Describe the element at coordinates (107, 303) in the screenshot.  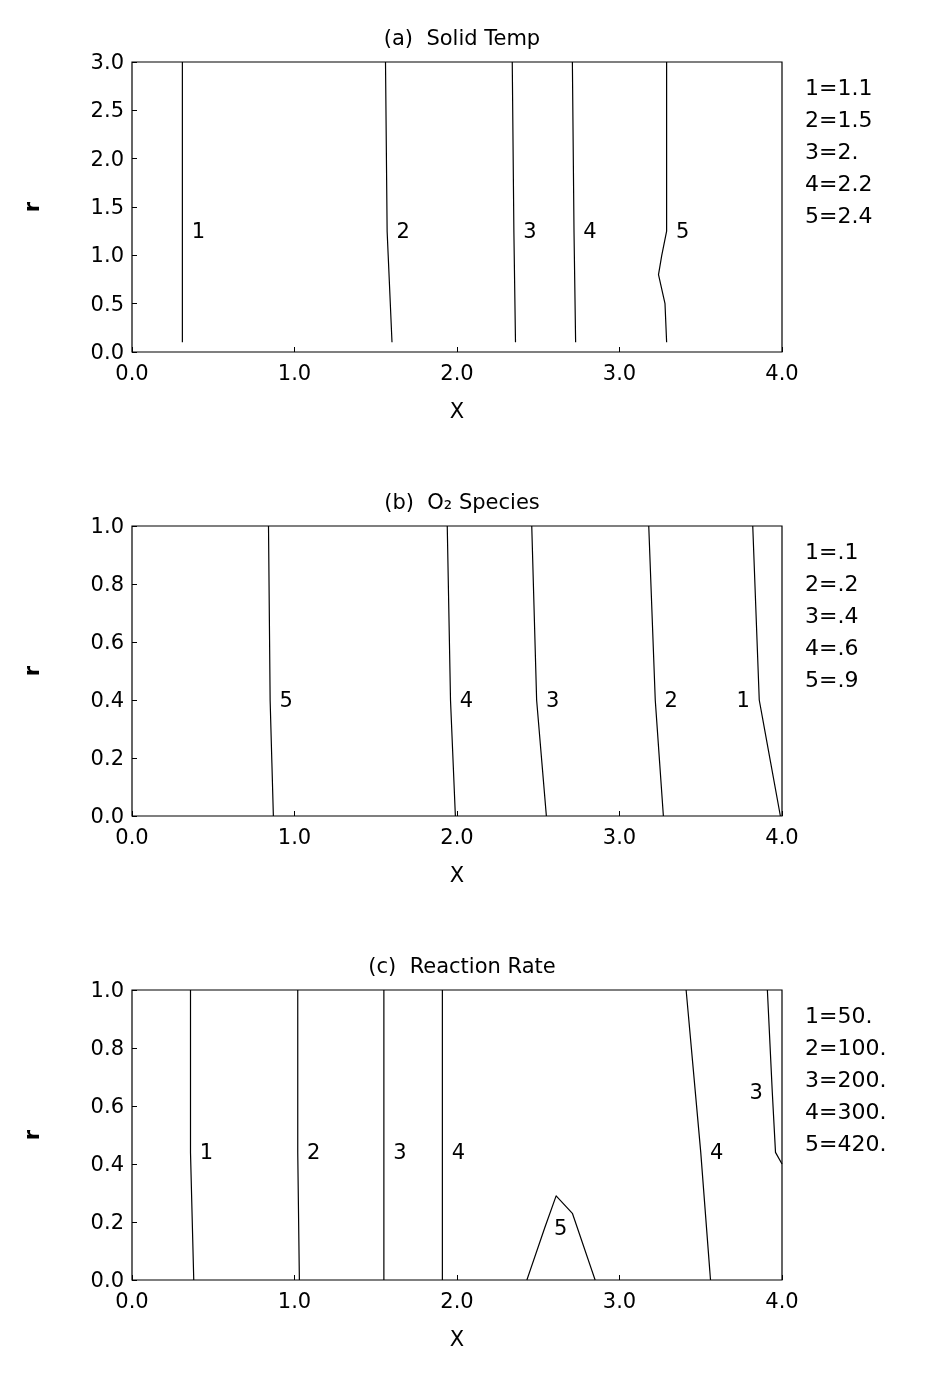
I see `y-tick-label: 0.5` at that location.